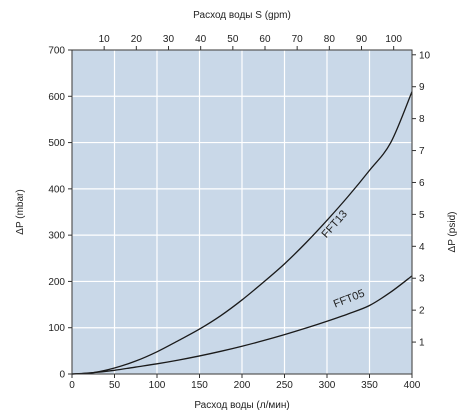 Image resolution: width=465 pixels, height=417 pixels. What do you see at coordinates (265, 39) in the screenshot?
I see `top-tick-label: 60` at bounding box center [265, 39].